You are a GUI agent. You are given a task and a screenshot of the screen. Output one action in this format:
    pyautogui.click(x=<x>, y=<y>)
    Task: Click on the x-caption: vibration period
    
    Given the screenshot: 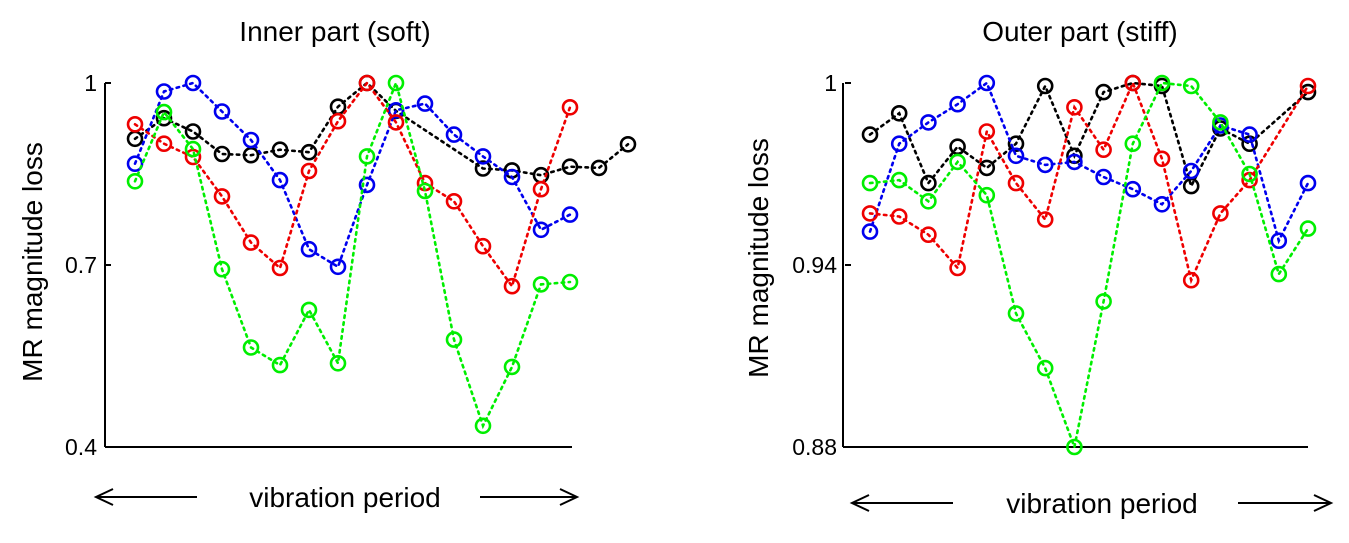 What is the action you would take?
    pyautogui.click(x=336, y=497)
    